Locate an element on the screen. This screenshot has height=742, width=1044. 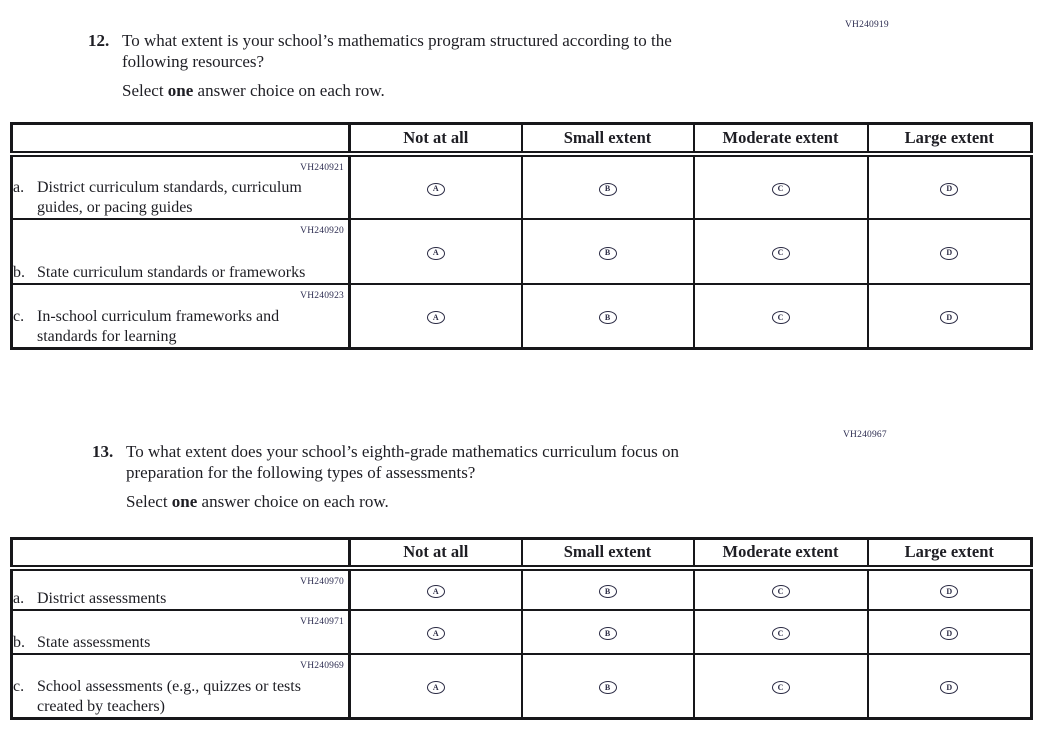
prompt-line: following resources? is located at coordinates (193, 61).